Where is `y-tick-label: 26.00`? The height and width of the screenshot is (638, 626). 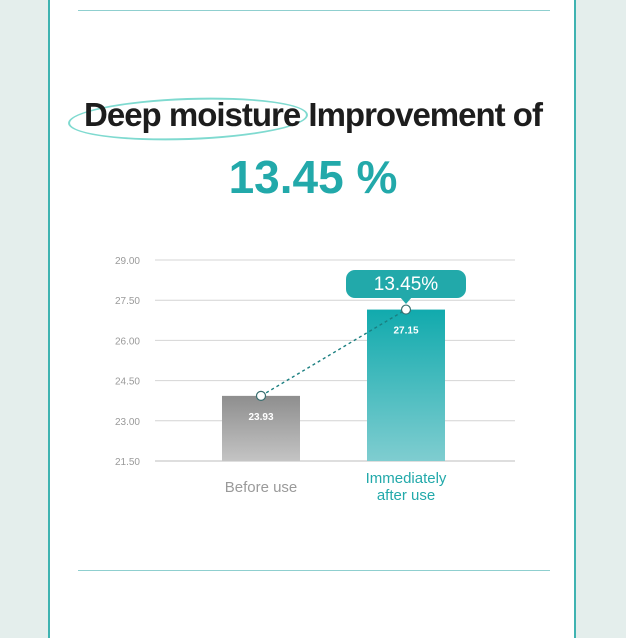
y-tick-label: 26.00 is located at coordinates (127, 341).